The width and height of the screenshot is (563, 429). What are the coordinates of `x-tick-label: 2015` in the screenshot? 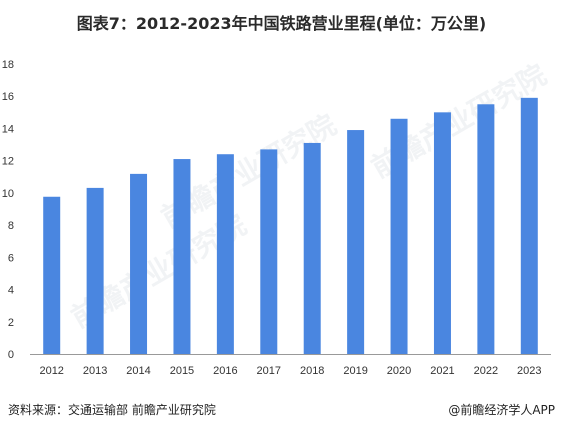 It's located at (182, 371).